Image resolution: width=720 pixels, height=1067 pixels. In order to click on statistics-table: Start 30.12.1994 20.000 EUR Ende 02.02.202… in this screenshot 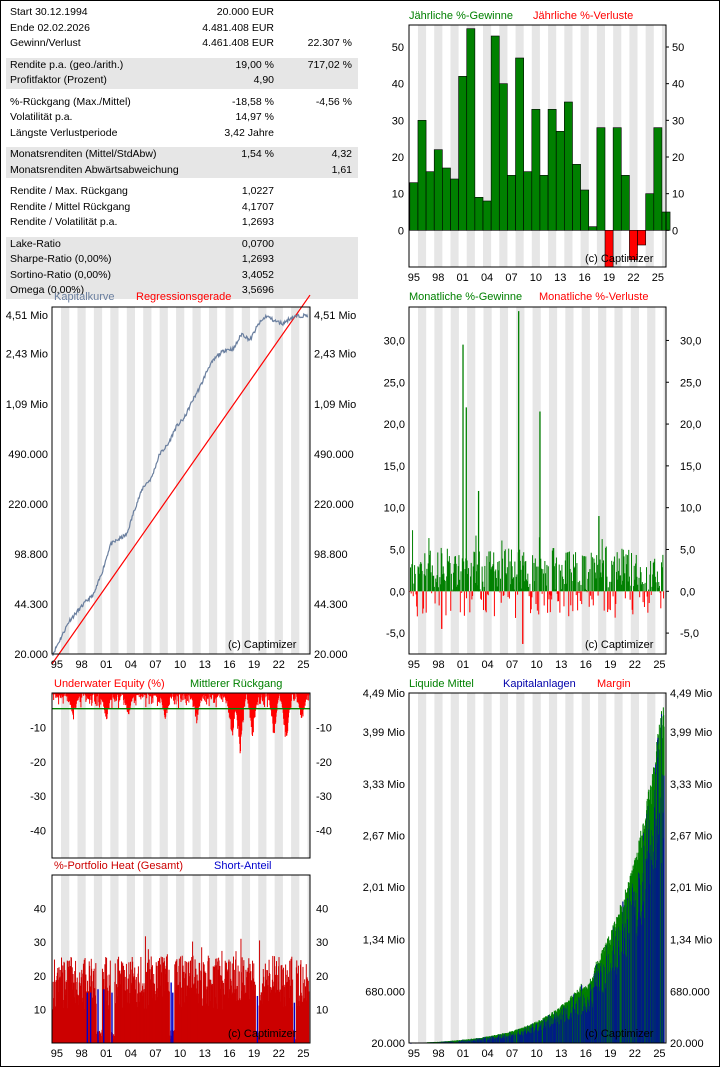, I will do `click(182, 152)`.